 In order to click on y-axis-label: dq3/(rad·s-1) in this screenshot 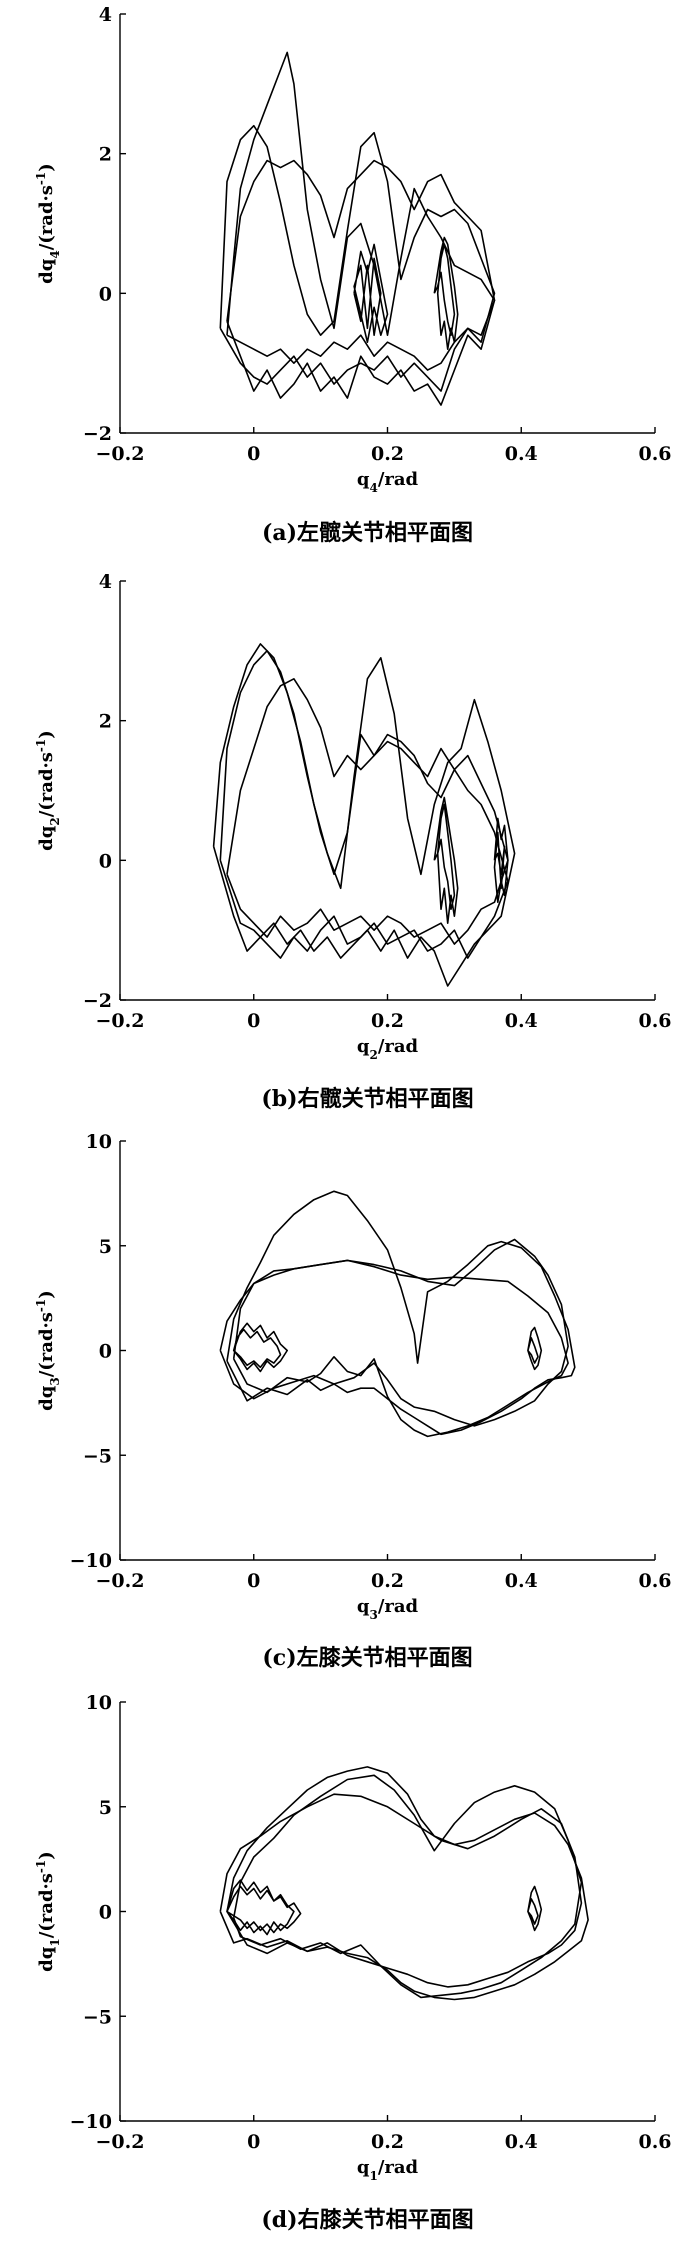, I will do `click(48, 1350)`.